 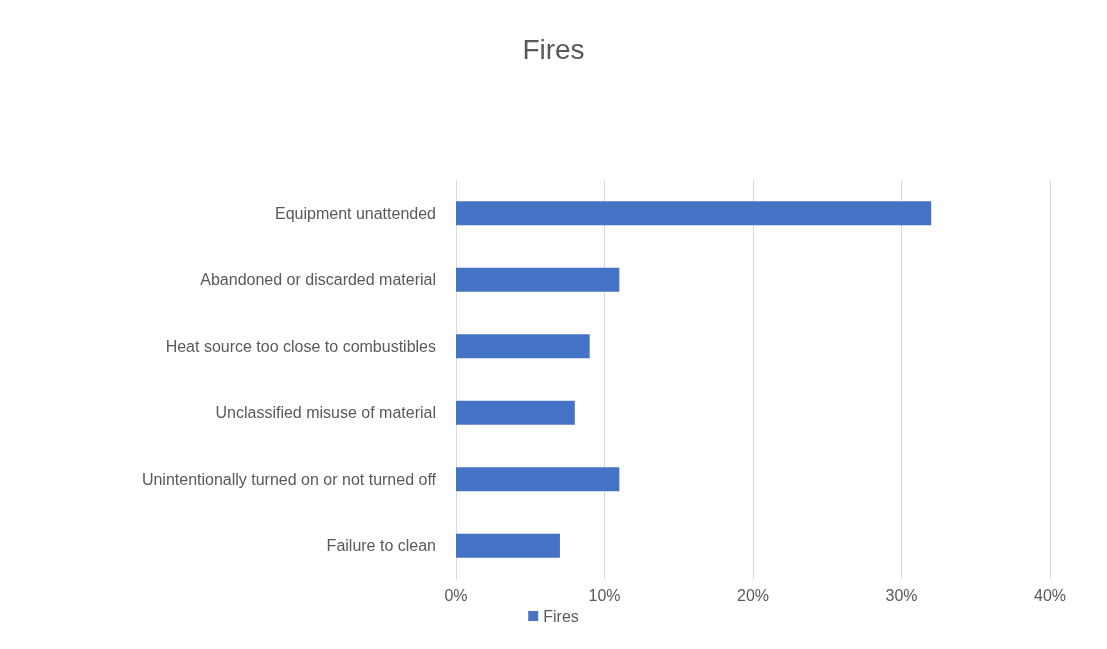 What do you see at coordinates (753, 595) in the screenshot?
I see `x-tick-label: 20%` at bounding box center [753, 595].